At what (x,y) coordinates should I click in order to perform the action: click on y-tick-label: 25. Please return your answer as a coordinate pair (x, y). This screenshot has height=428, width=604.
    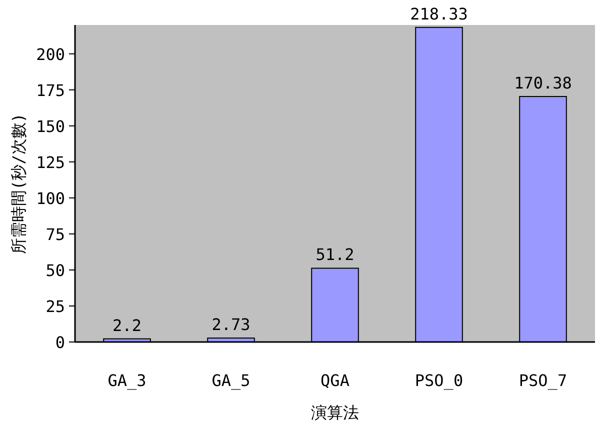
    Looking at the image, I should click on (55, 306).